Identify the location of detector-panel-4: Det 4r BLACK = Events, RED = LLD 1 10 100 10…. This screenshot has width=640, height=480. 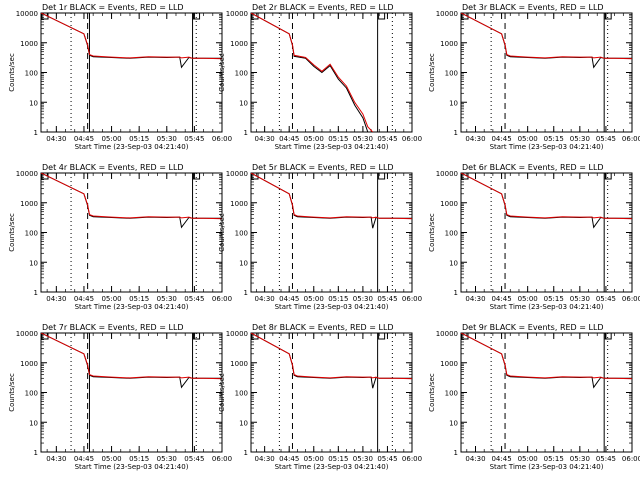
(120, 237).